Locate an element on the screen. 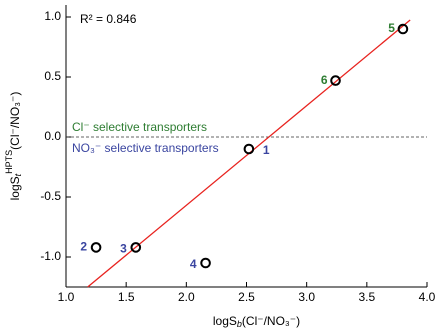 The image size is (437, 331). point-label: 4 is located at coordinates (193, 264).